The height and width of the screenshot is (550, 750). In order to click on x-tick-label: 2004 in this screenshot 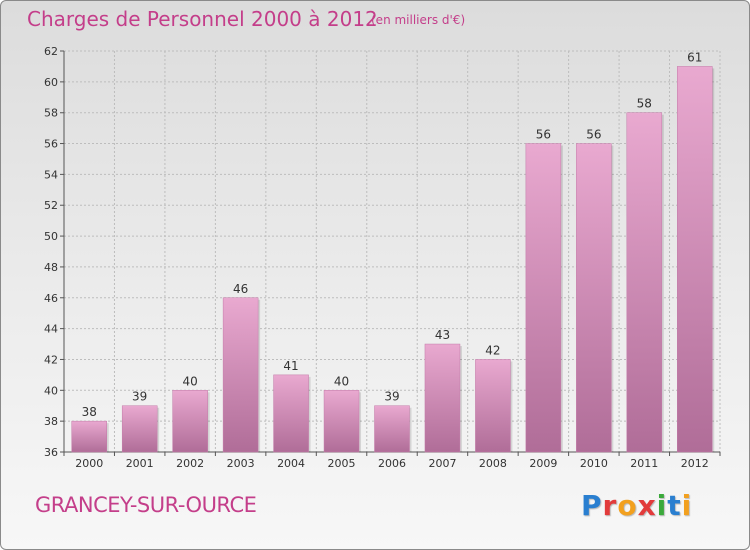, I will do `click(291, 463)`.